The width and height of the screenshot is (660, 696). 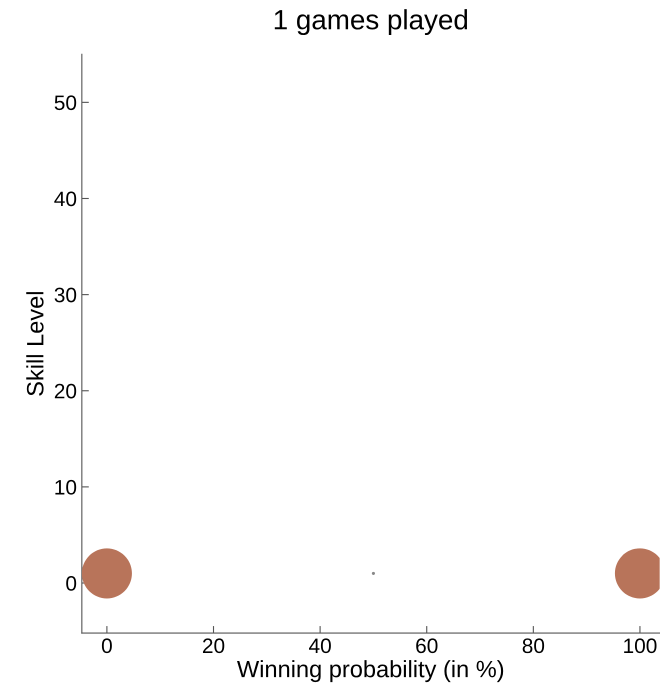 What do you see at coordinates (65, 102) in the screenshot?
I see `y-tick-label: 50` at bounding box center [65, 102].